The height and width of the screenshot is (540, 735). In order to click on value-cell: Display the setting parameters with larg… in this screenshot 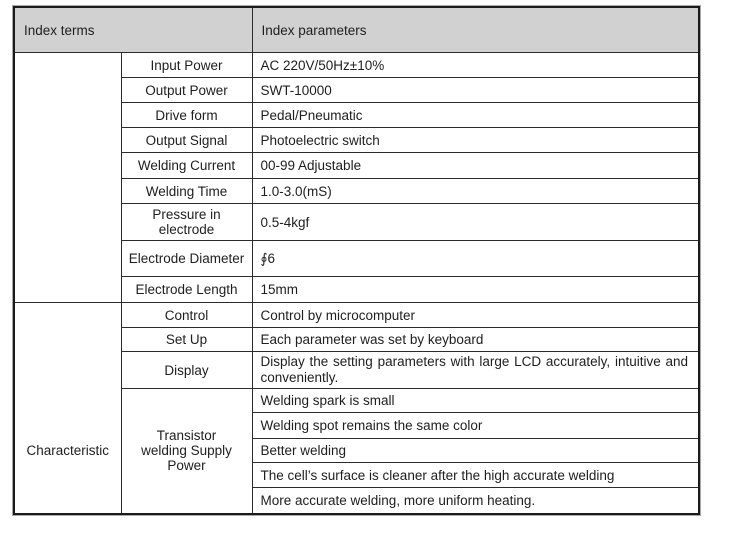, I will do `click(475, 370)`.